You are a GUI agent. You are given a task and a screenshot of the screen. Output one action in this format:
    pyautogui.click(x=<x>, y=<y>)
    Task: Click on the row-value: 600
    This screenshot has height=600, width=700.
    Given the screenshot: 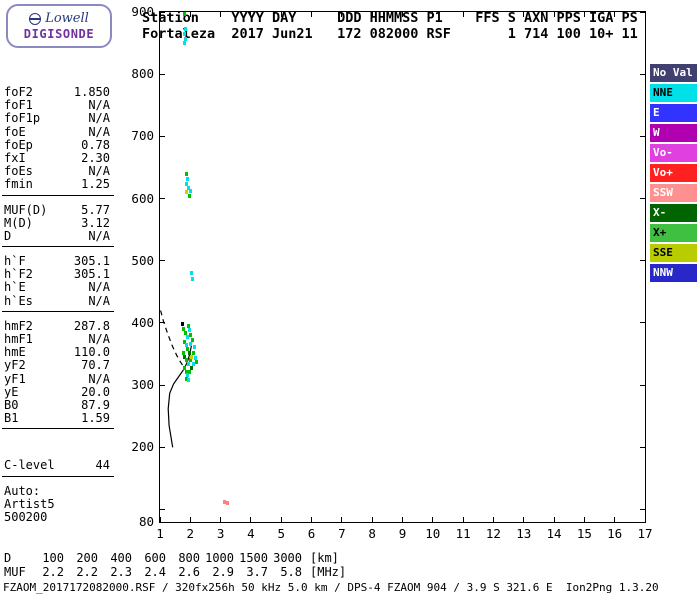 What is the action you would take?
    pyautogui.click(x=155, y=558)
    